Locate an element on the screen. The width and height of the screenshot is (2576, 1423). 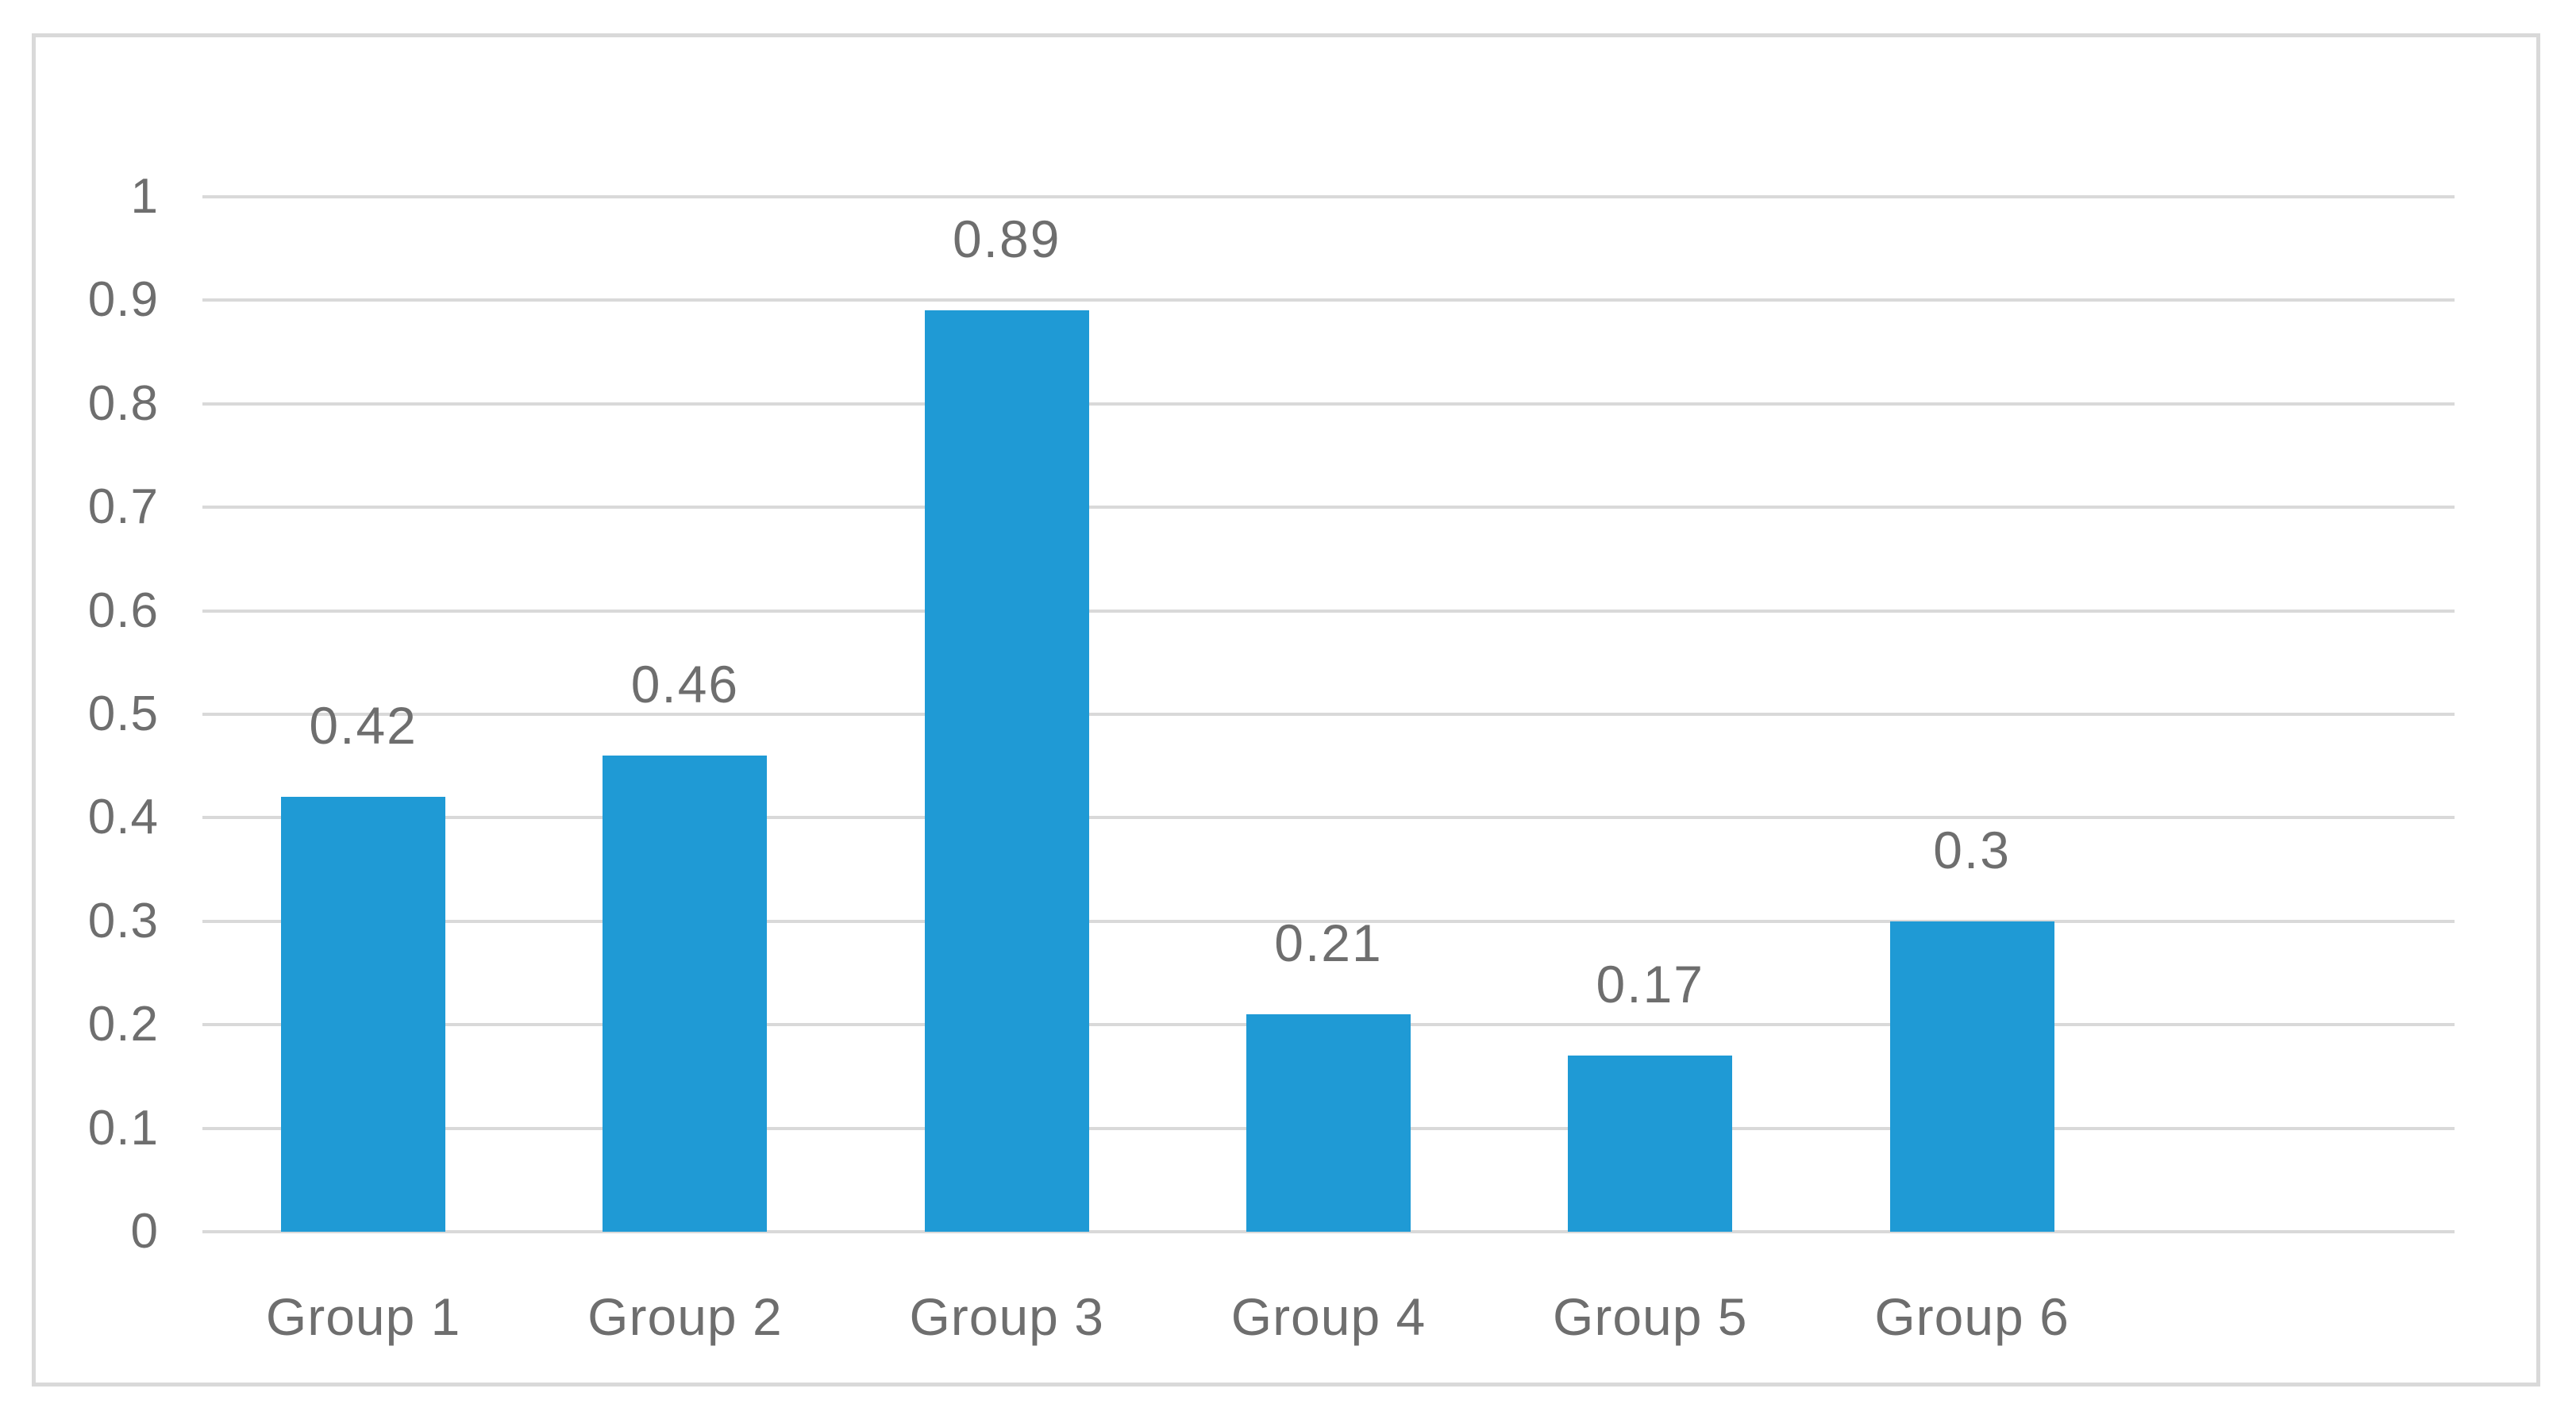
y-tick-label: 0.4 is located at coordinates (123, 817).